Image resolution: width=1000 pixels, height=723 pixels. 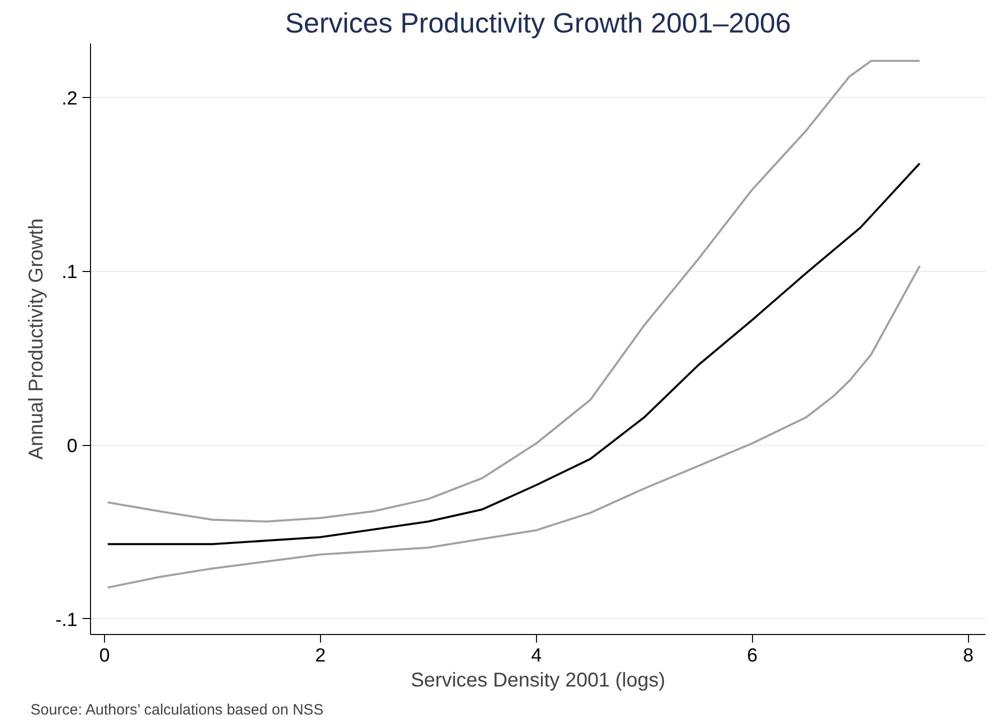 What do you see at coordinates (36, 339) in the screenshot?
I see `y-axis-title: Annual Productivity Growth` at bounding box center [36, 339].